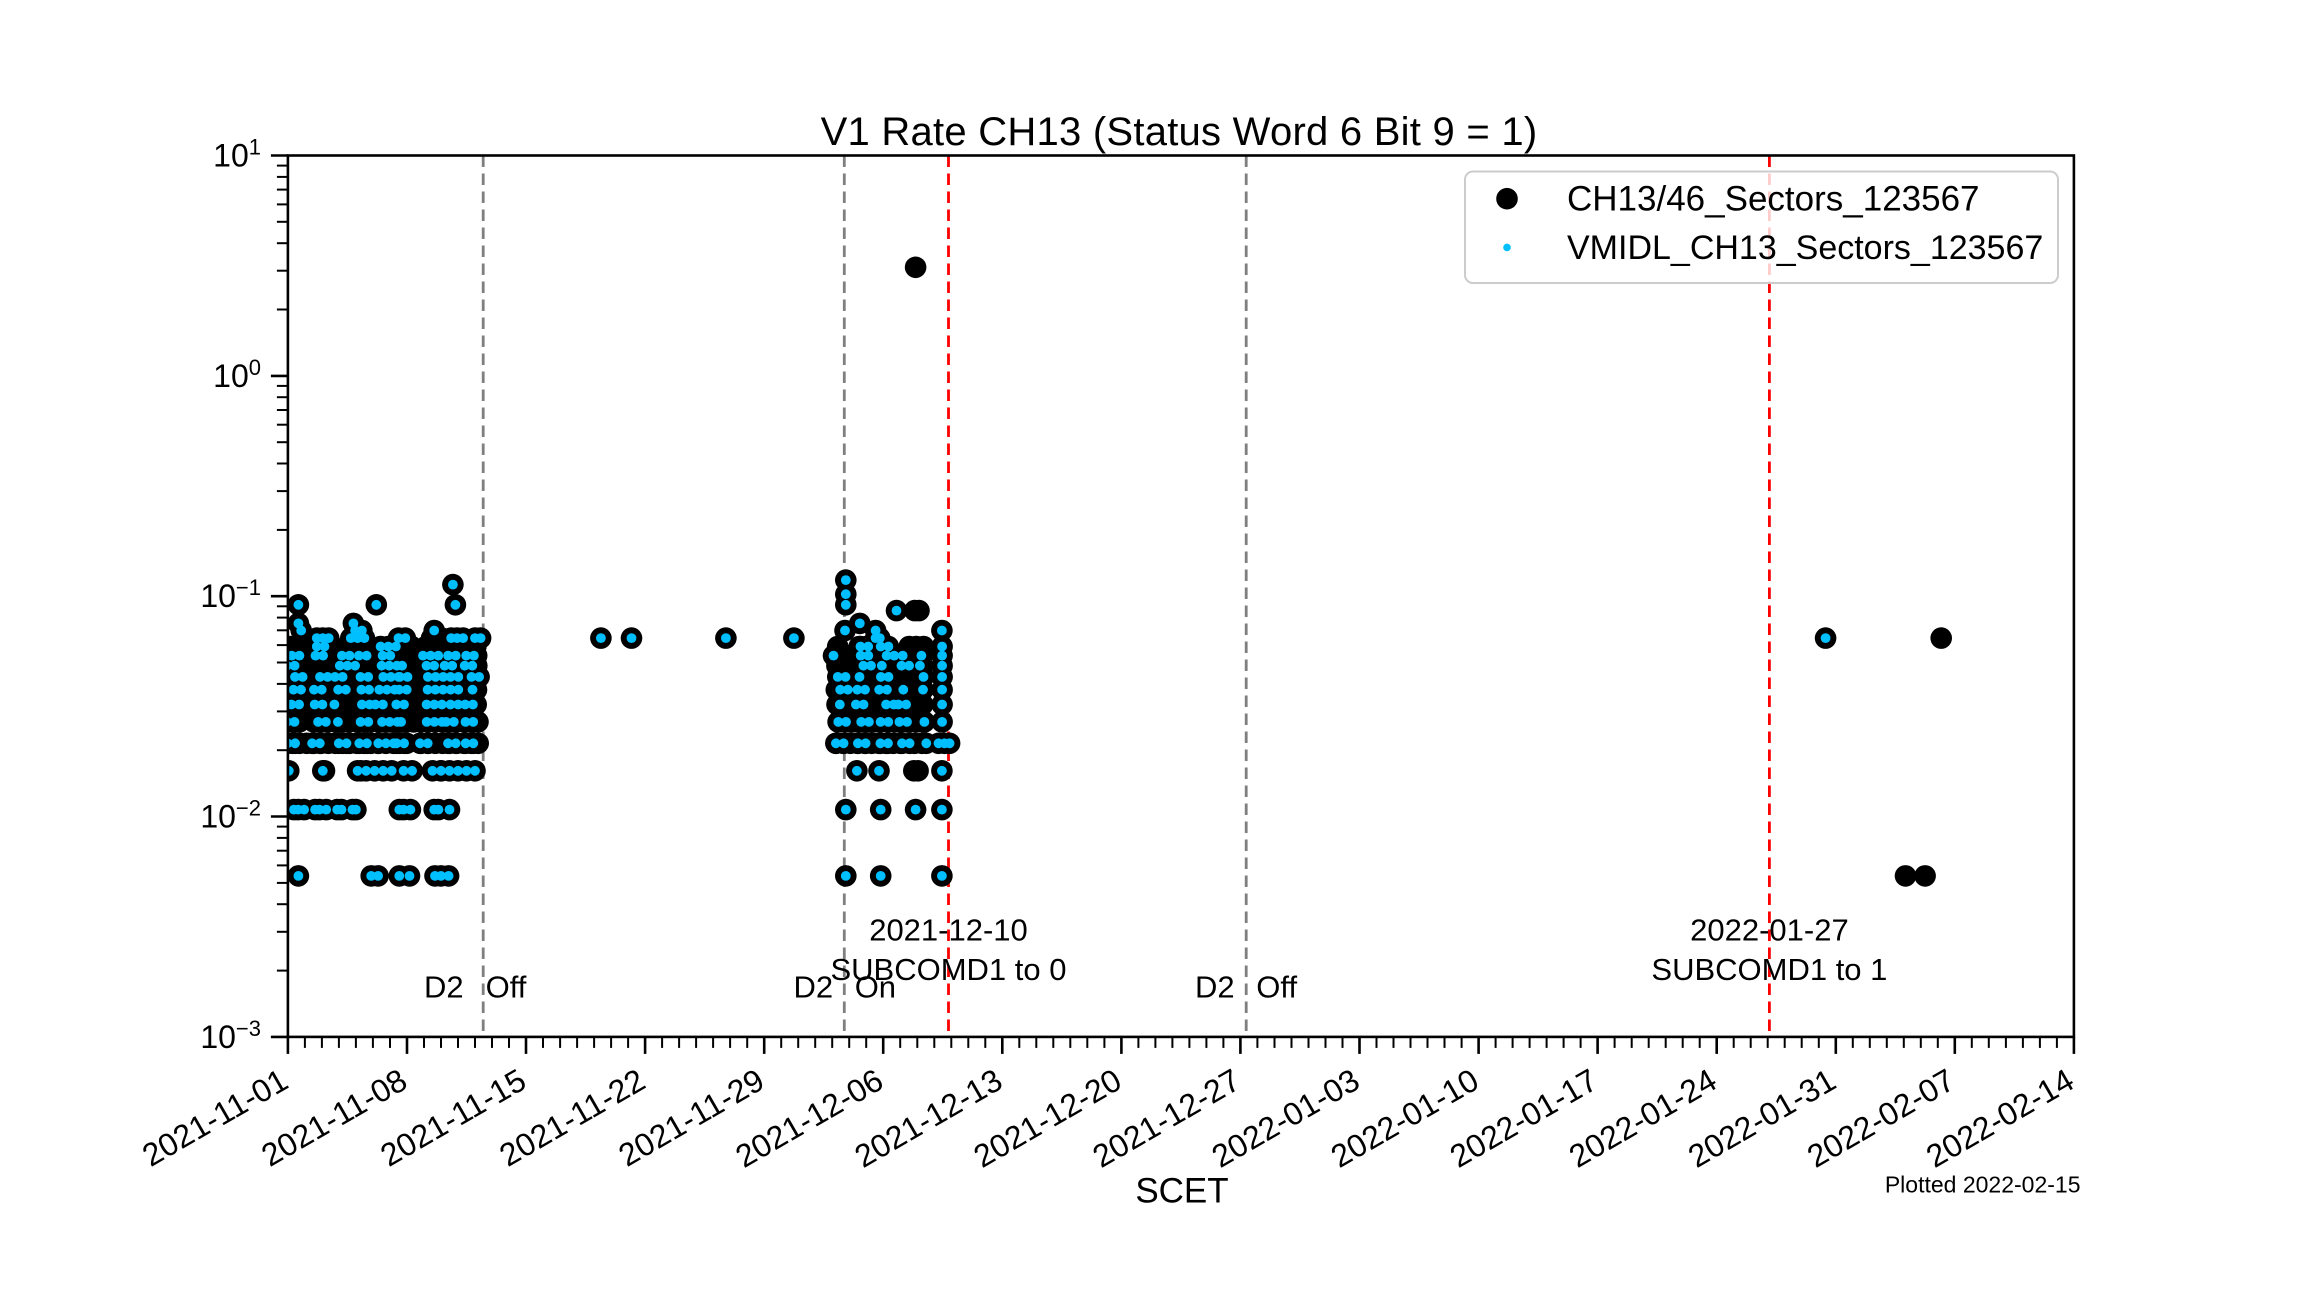 This screenshot has height=1296, width=2304. Describe the element at coordinates (1769, 930) in the screenshot. I see `svg-text: 2022-01-27` at that location.